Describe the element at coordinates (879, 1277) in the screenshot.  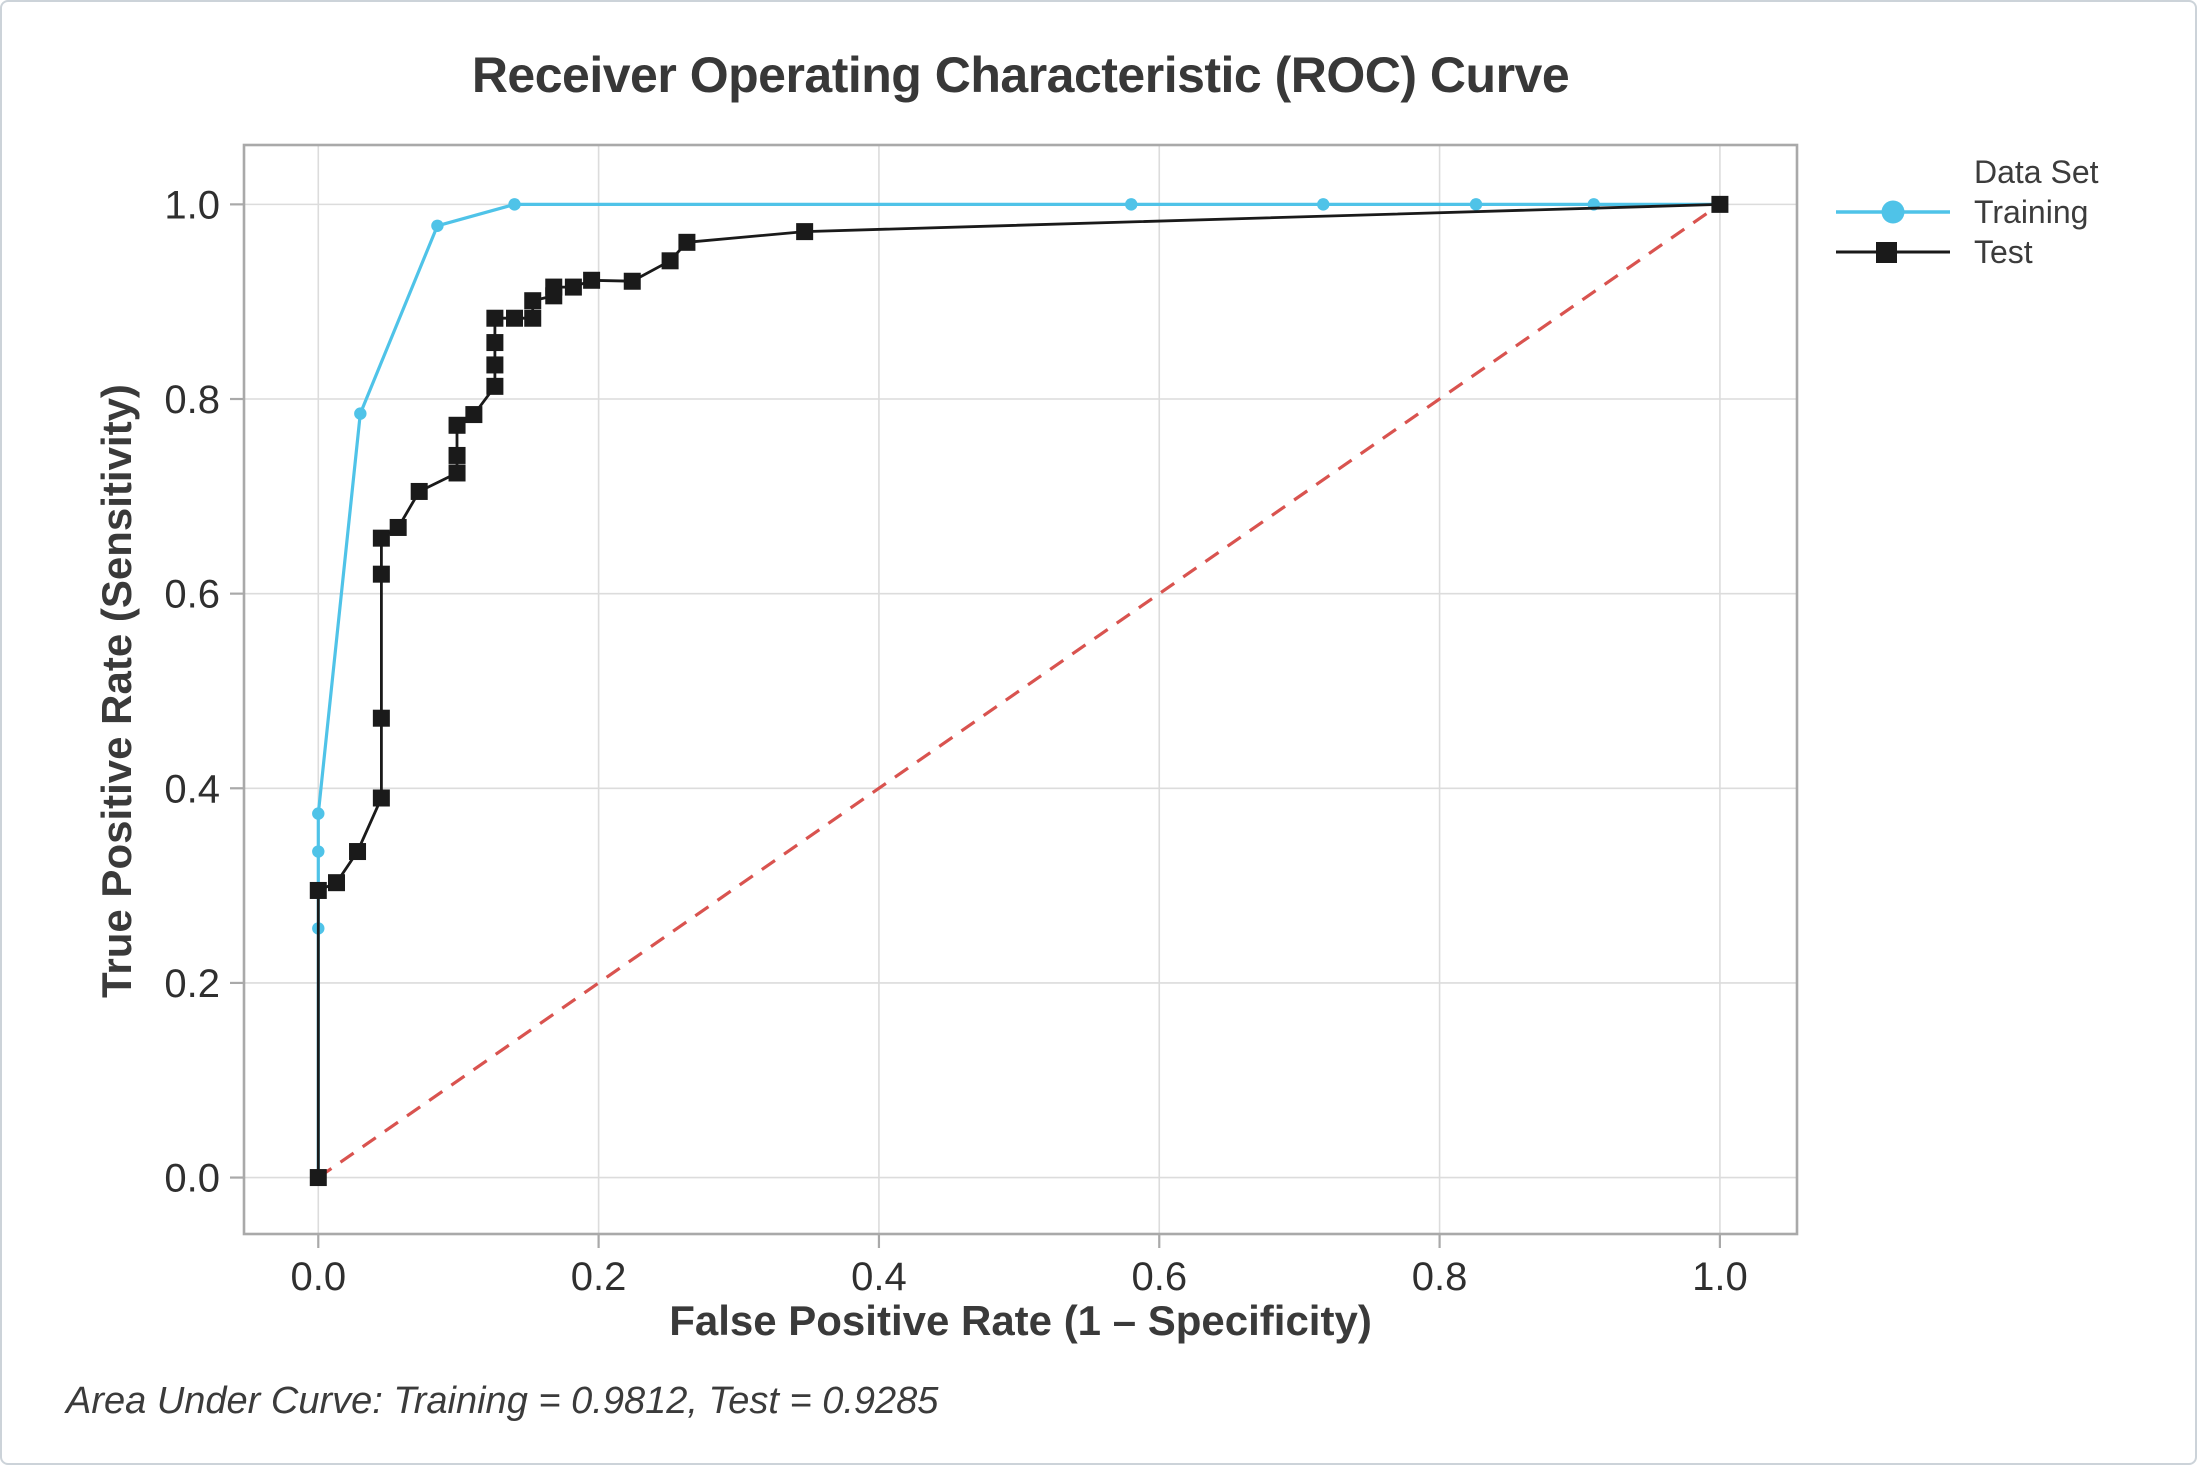
I see `x-tick-label: 0.4` at that location.